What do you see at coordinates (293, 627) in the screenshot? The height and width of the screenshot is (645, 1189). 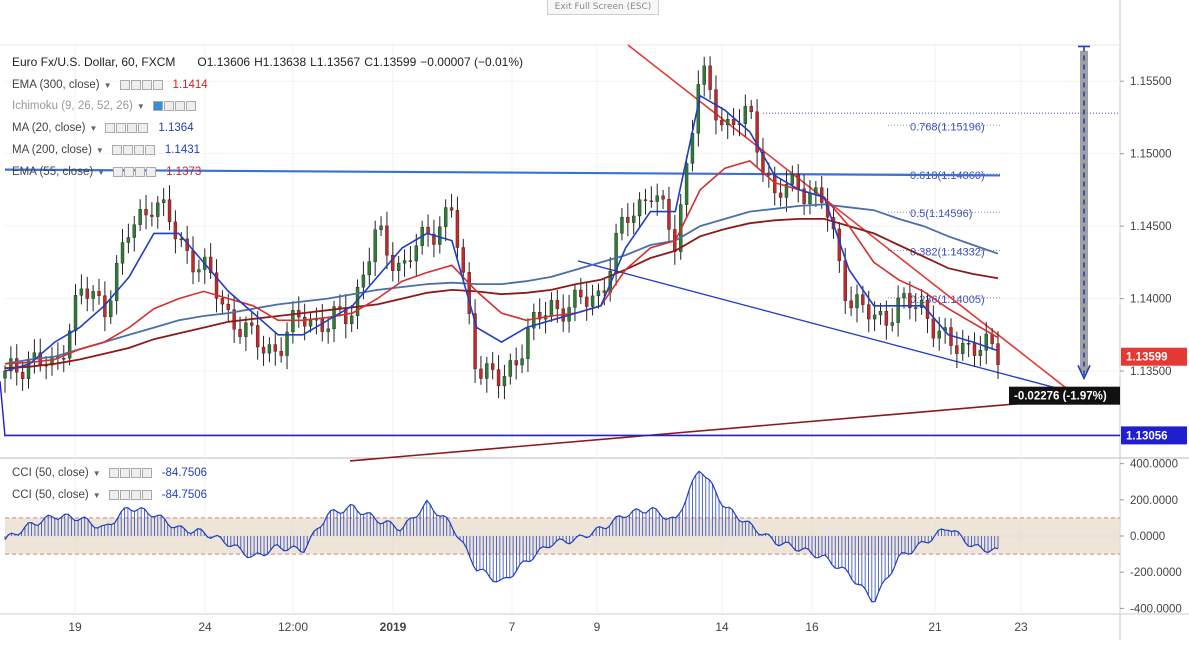 I see `time-tick-label: 12:00` at bounding box center [293, 627].